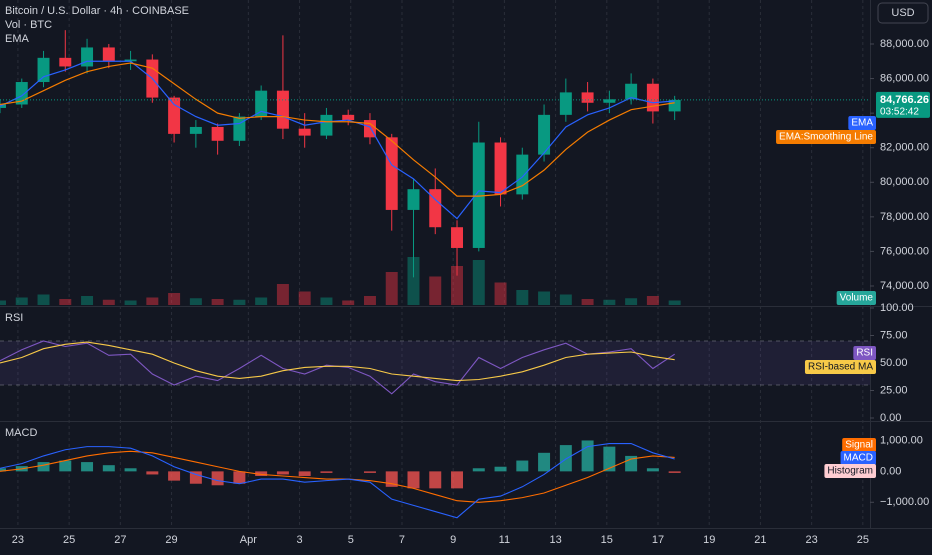 This screenshot has width=932, height=555. I want to click on y-tick-label: 78,000.00, so click(904, 217).